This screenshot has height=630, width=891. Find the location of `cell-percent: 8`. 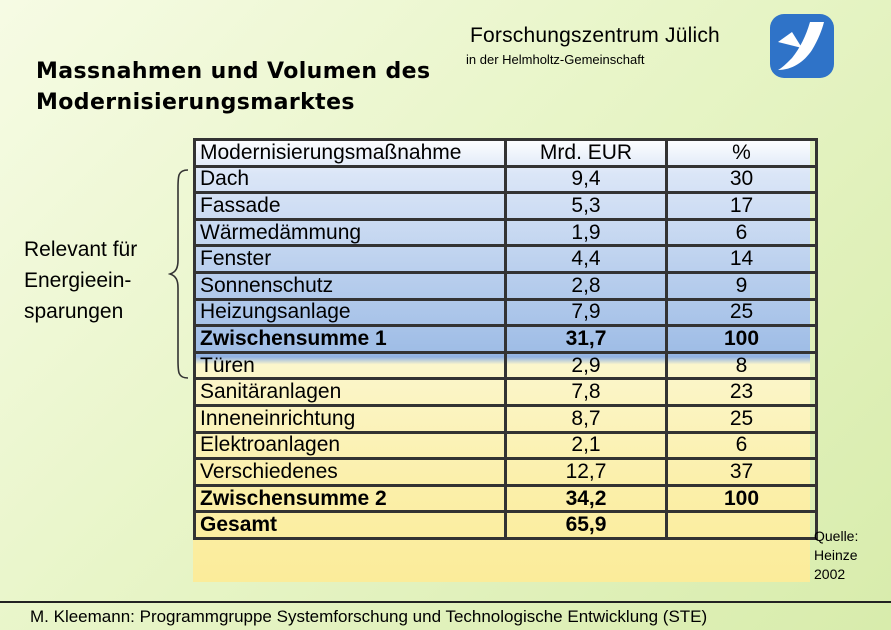

cell-percent: 8 is located at coordinates (741, 365).